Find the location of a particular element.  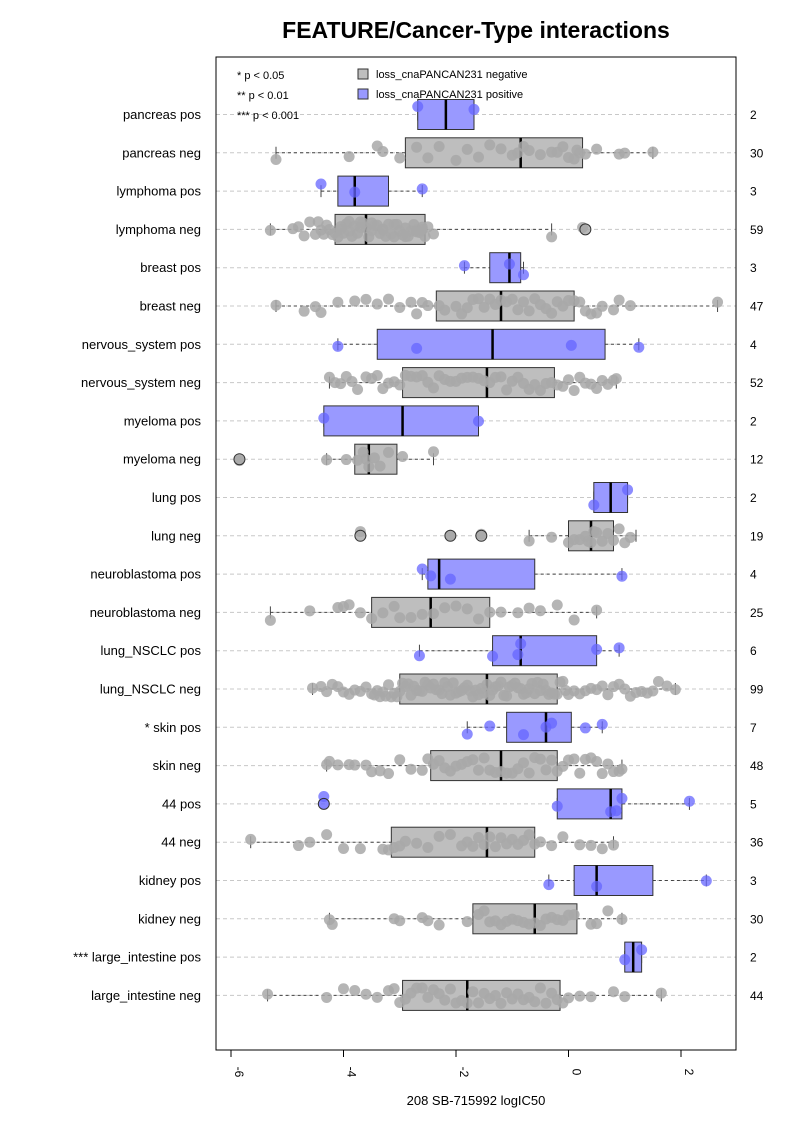

row-label: pancreas neg is located at coordinates (161, 152).